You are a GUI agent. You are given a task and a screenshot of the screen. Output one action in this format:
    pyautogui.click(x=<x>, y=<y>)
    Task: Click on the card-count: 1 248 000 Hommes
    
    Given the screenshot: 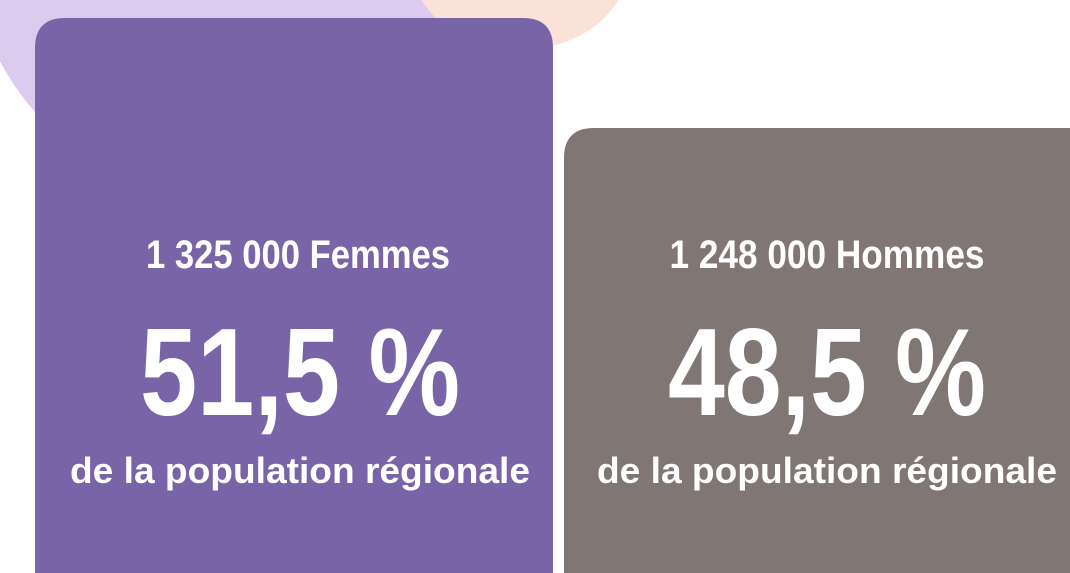 What is the action you would take?
    pyautogui.click(x=827, y=255)
    